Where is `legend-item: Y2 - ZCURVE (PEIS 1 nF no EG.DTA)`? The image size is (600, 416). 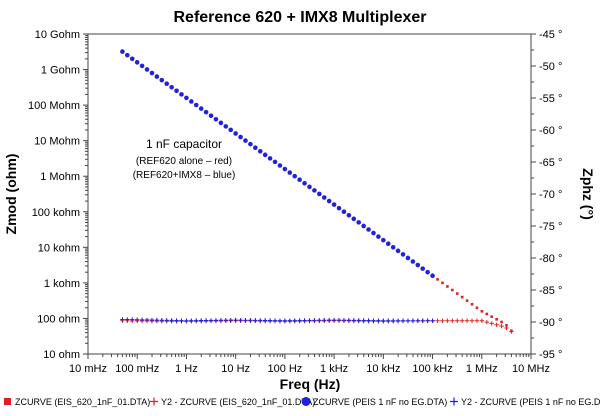 legend-item: Y2 - ZCURVE (PEIS 1 nF no EG.DTA) is located at coordinates (525, 402).